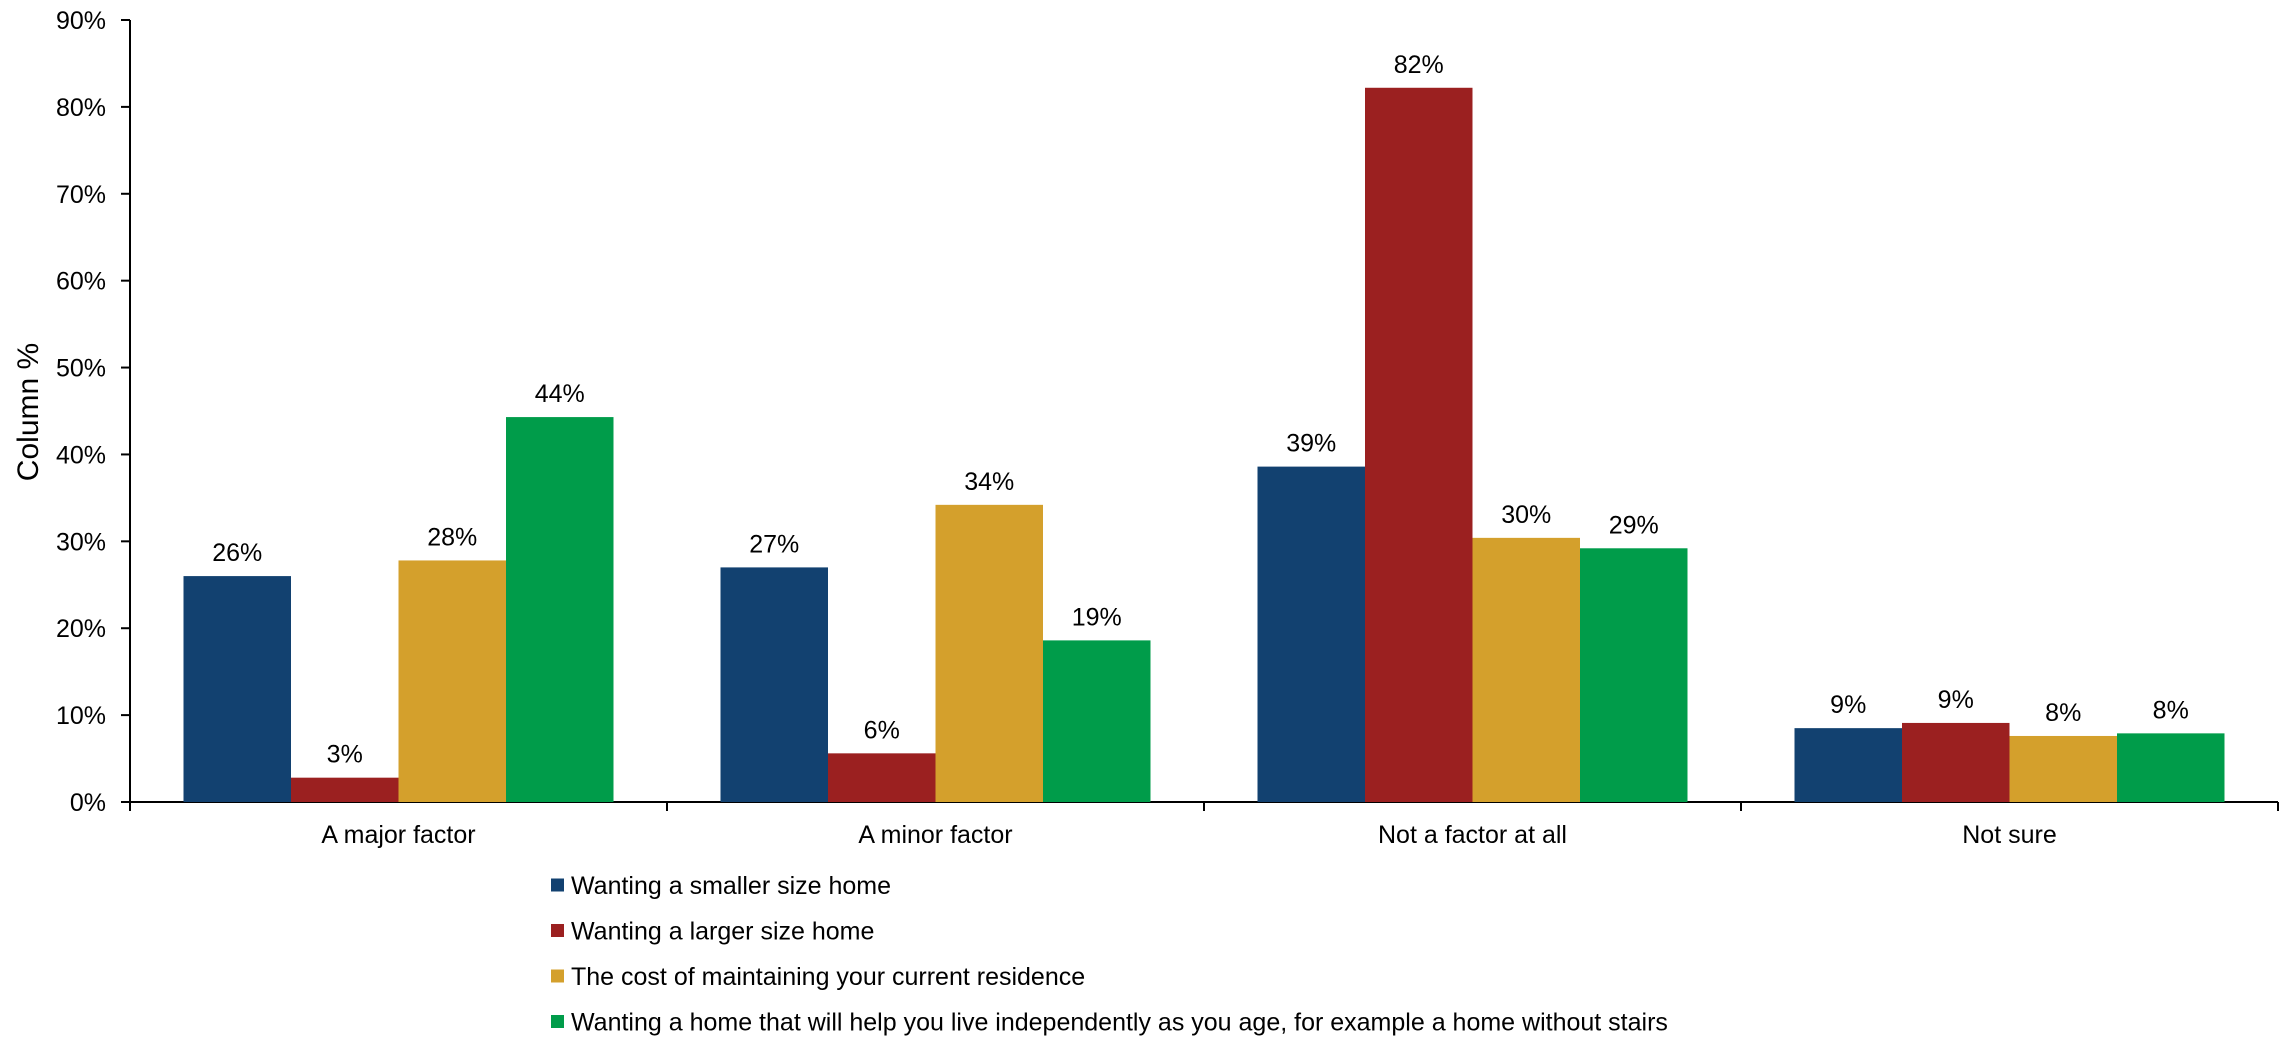 The height and width of the screenshot is (1045, 2292). I want to click on y-tick-label: 70%, so click(81, 195).